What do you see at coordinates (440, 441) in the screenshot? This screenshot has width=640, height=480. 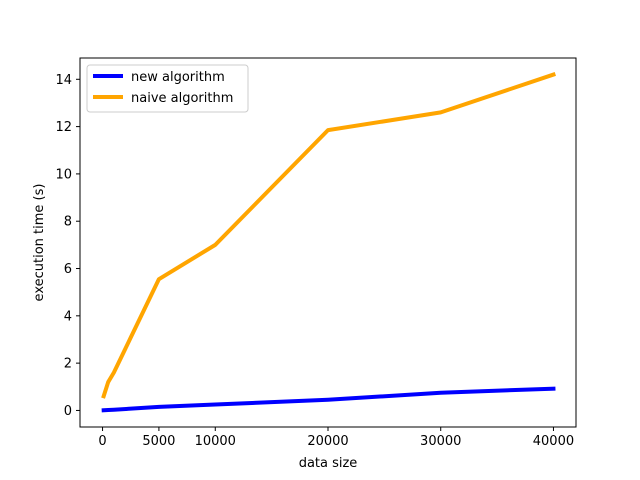 I see `x-tick-label: 30000` at bounding box center [440, 441].